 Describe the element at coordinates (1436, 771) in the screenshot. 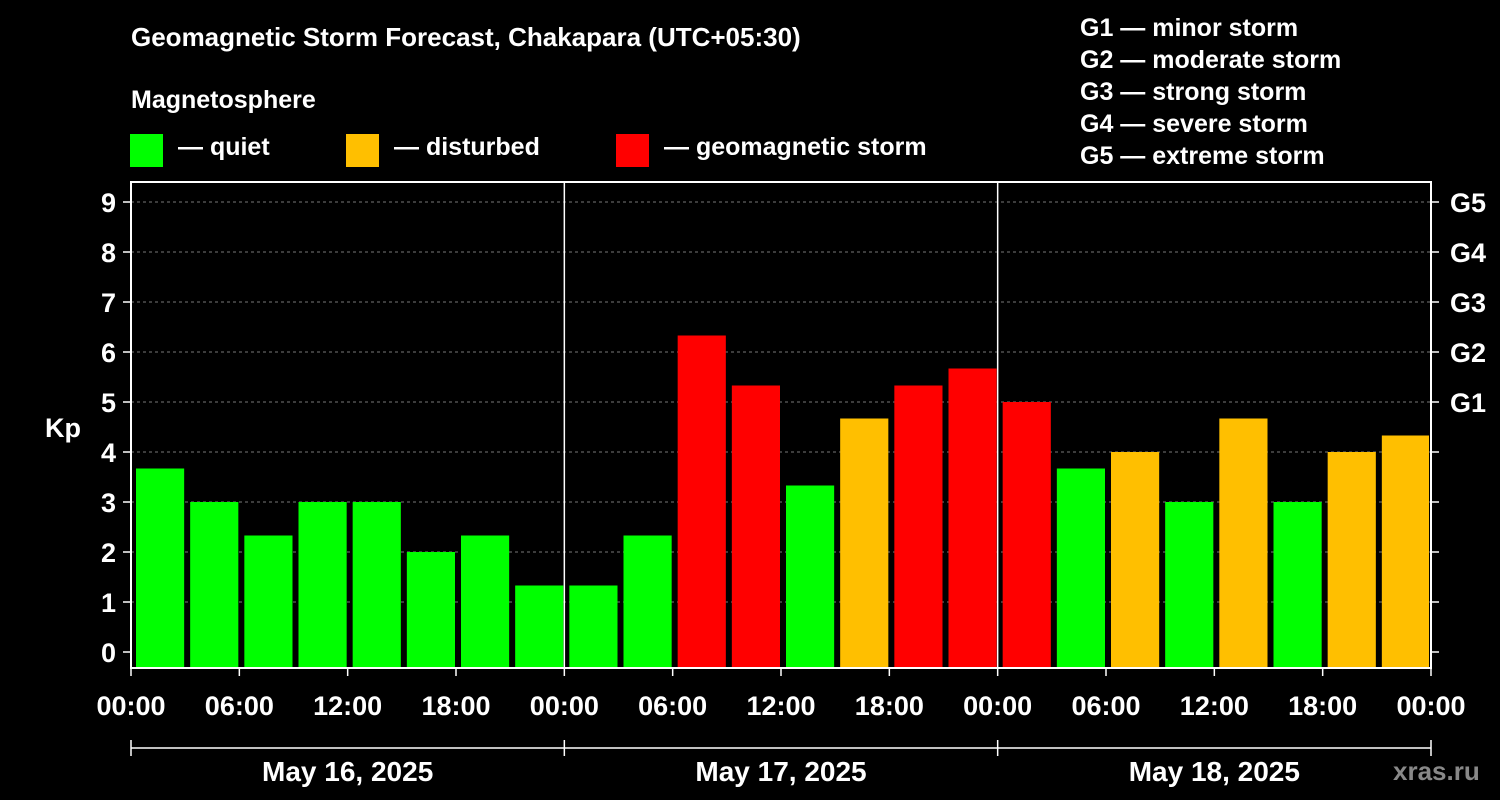

I see `watermark: xras.ru` at that location.